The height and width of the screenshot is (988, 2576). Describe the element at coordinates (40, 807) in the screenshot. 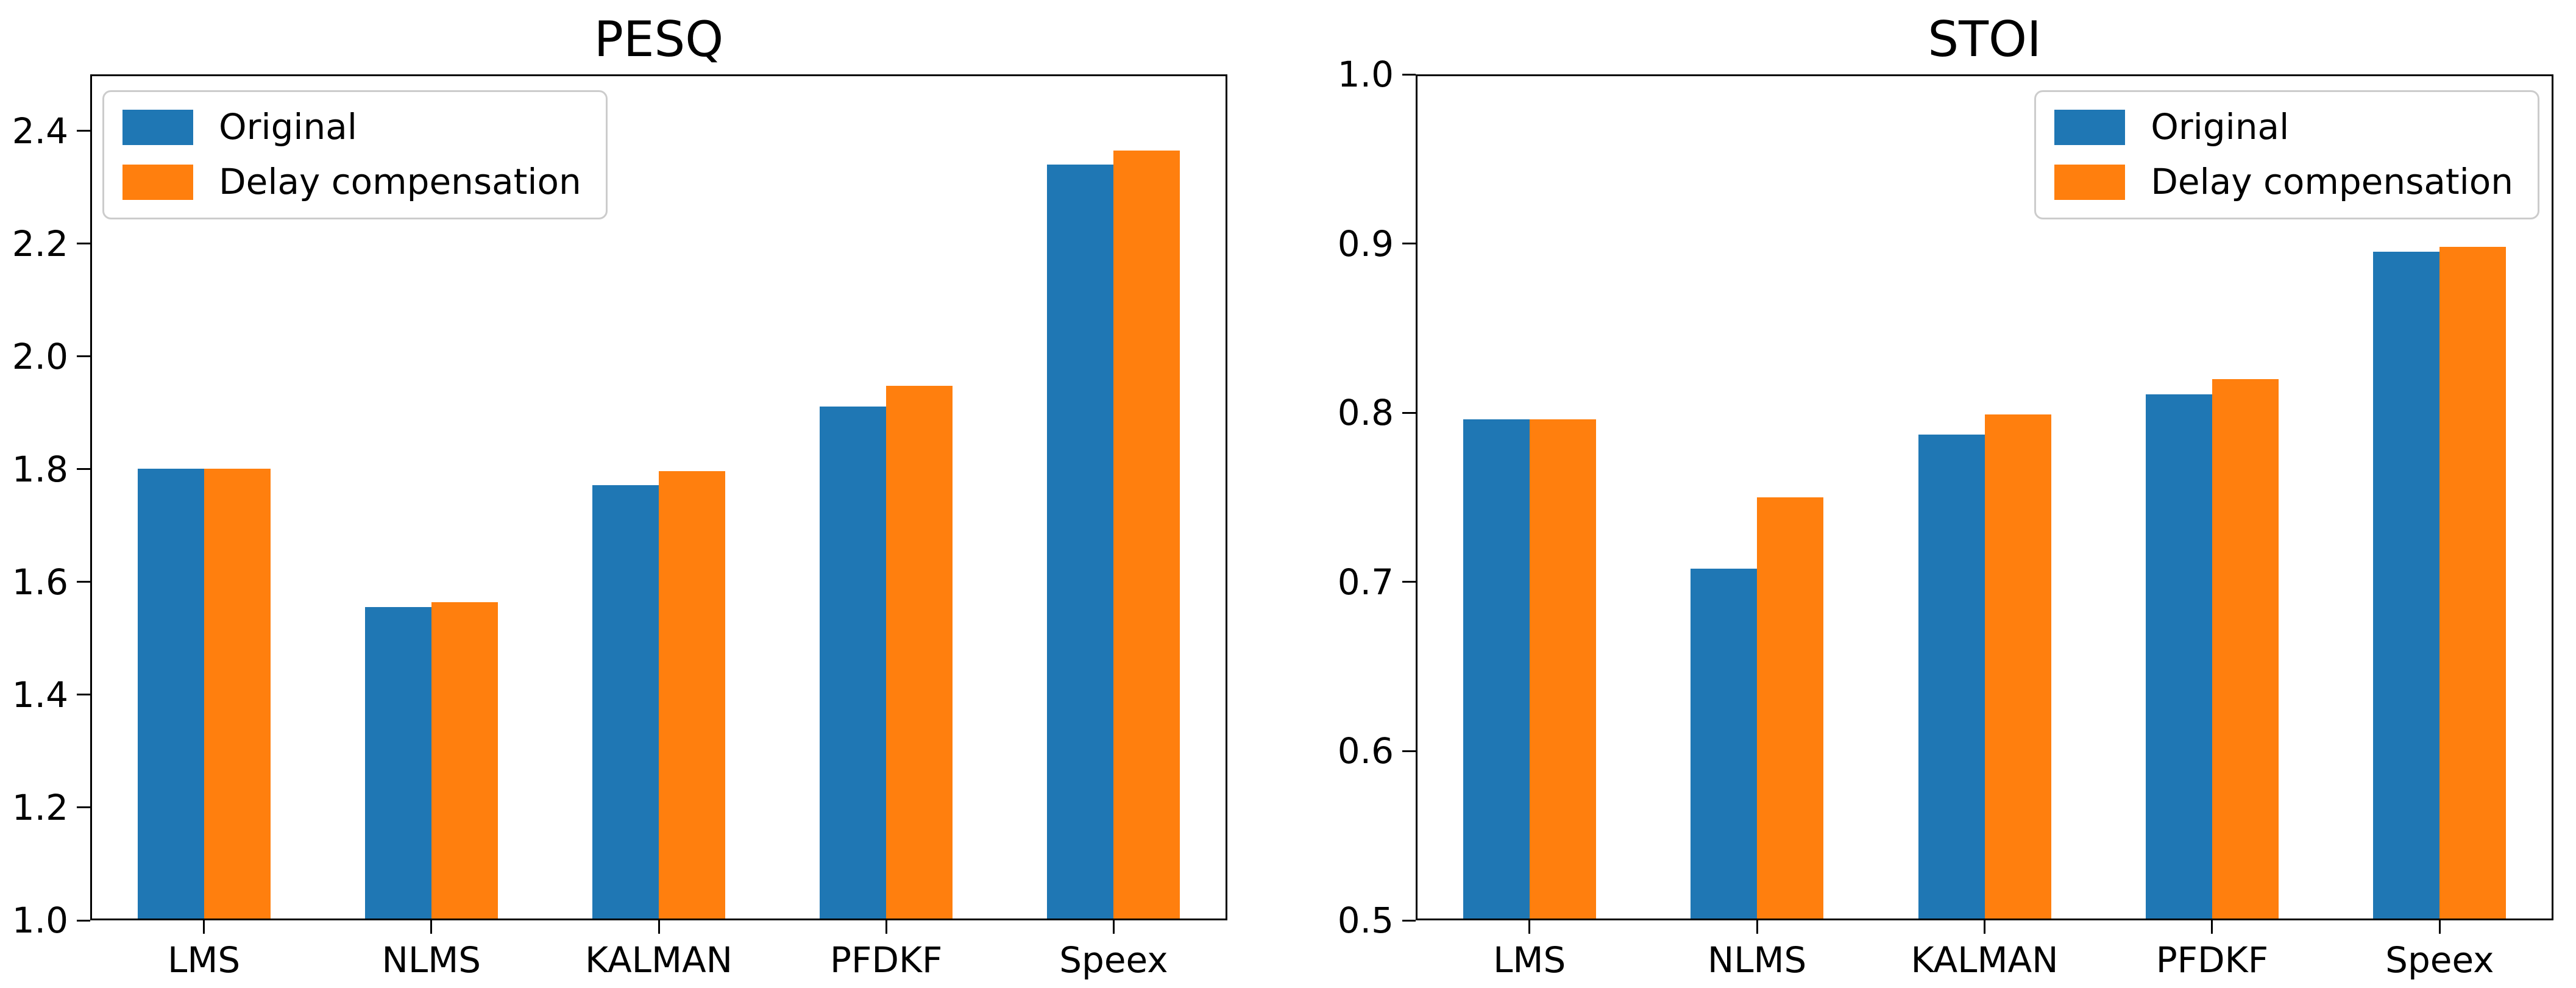

I see `y-tick-label: 1.2` at that location.